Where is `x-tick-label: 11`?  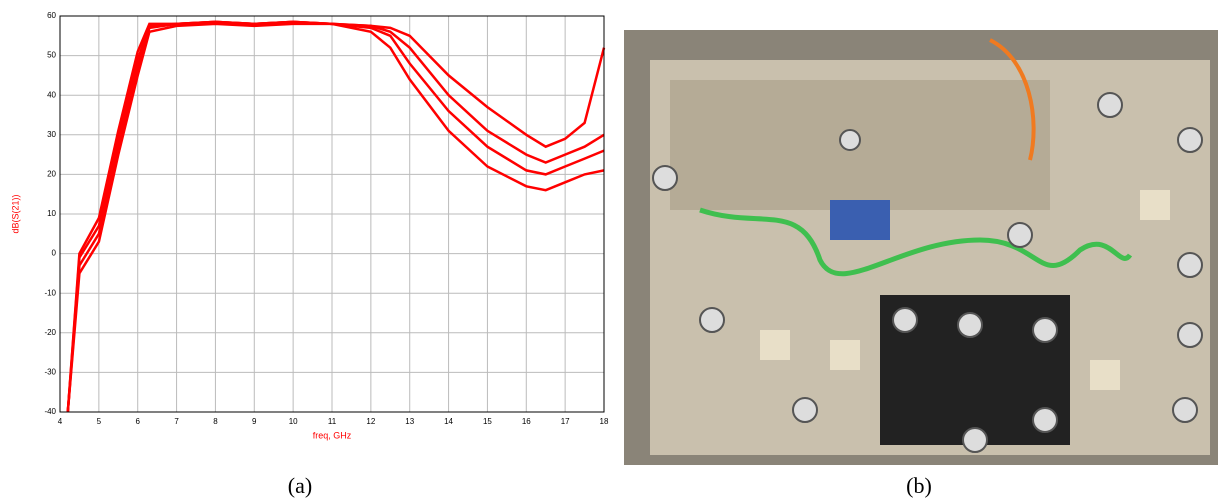
x-tick-label: 11 is located at coordinates (332, 421).